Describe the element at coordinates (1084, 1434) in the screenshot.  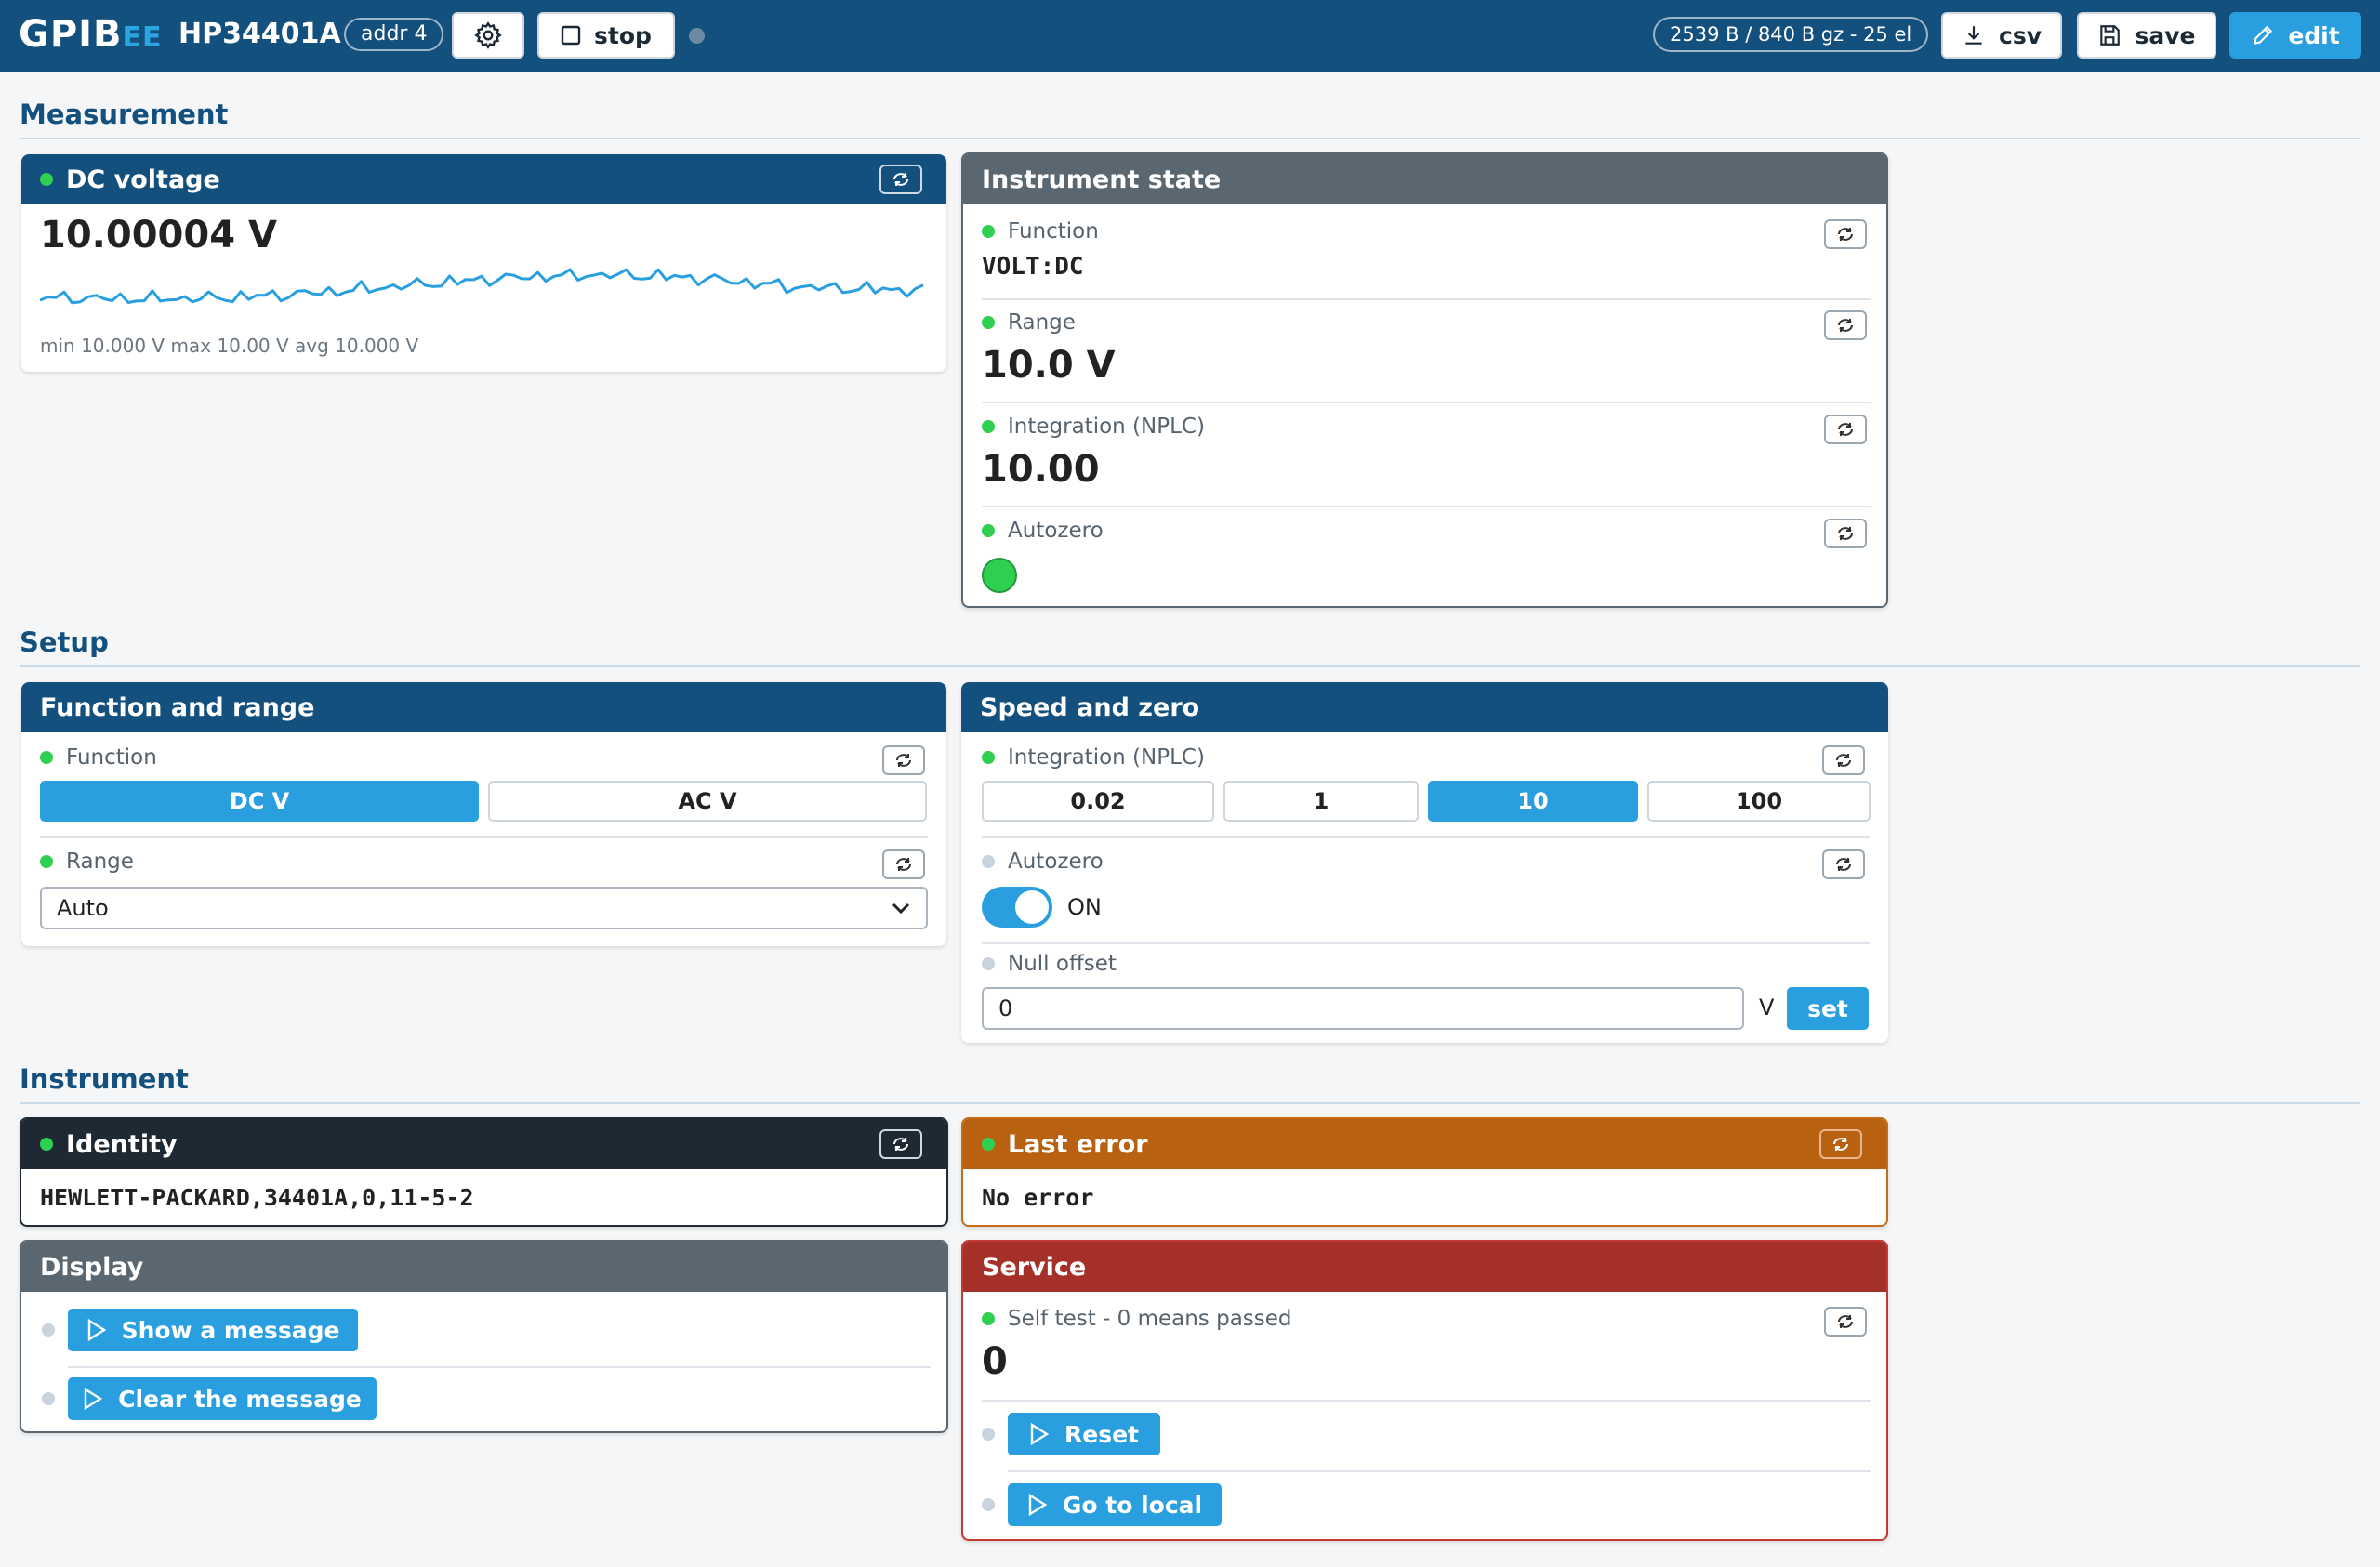
I see `reset-button: Reset` at that location.